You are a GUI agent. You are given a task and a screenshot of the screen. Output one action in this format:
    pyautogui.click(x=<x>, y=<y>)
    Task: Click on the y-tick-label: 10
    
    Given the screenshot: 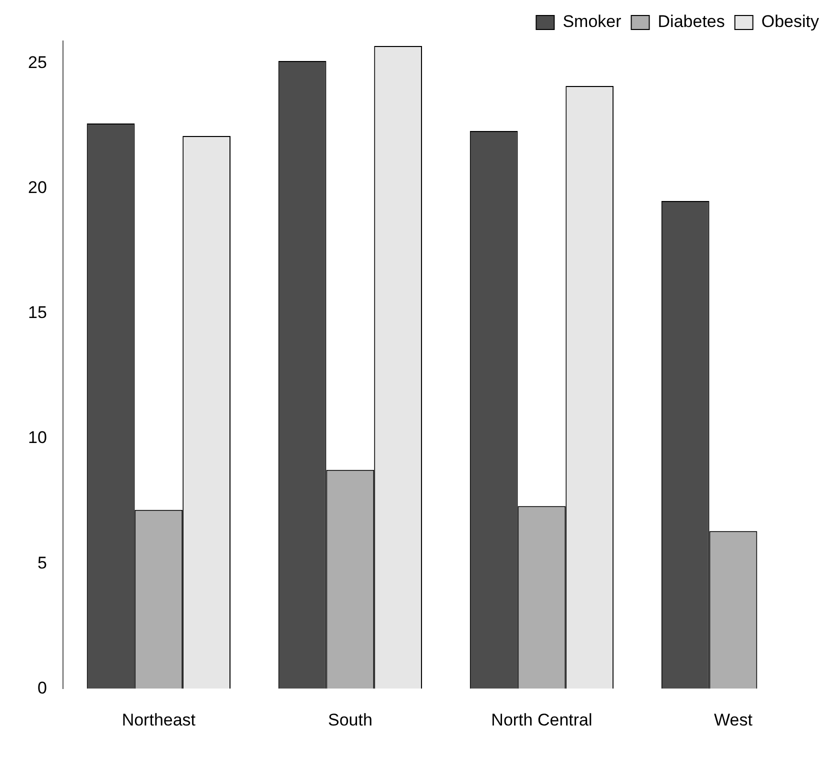 What is the action you would take?
    pyautogui.click(x=37, y=438)
    